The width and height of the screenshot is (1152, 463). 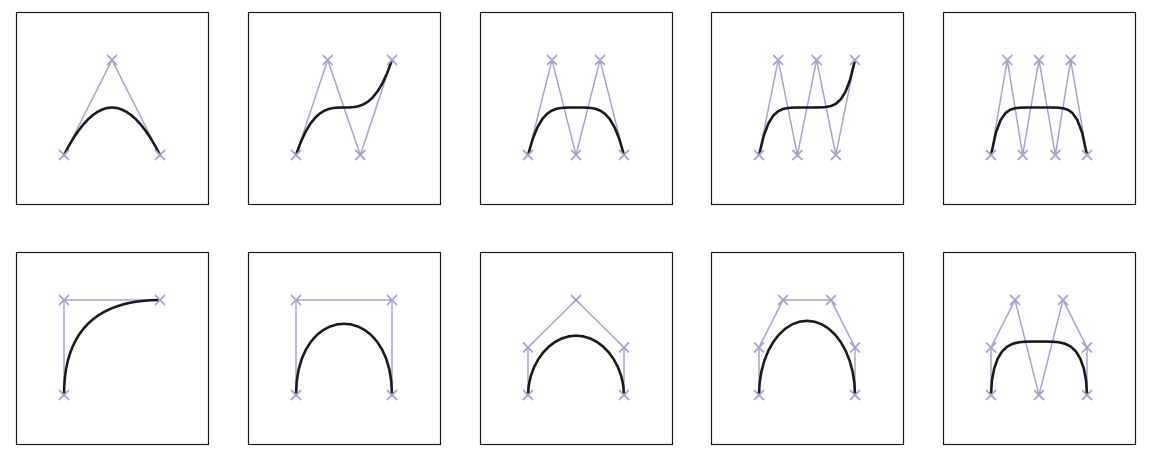 I want to click on control-polygon, so click(x=807, y=347).